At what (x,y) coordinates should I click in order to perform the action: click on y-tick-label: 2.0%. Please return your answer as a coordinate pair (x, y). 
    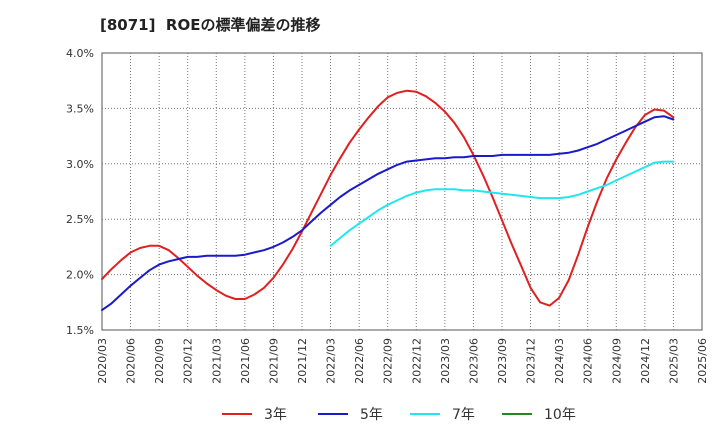
    Looking at the image, I should click on (80, 275).